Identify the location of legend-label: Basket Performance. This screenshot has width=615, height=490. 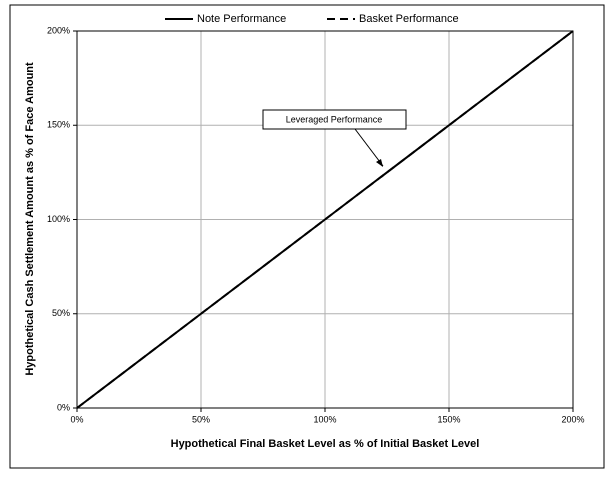
(409, 19).